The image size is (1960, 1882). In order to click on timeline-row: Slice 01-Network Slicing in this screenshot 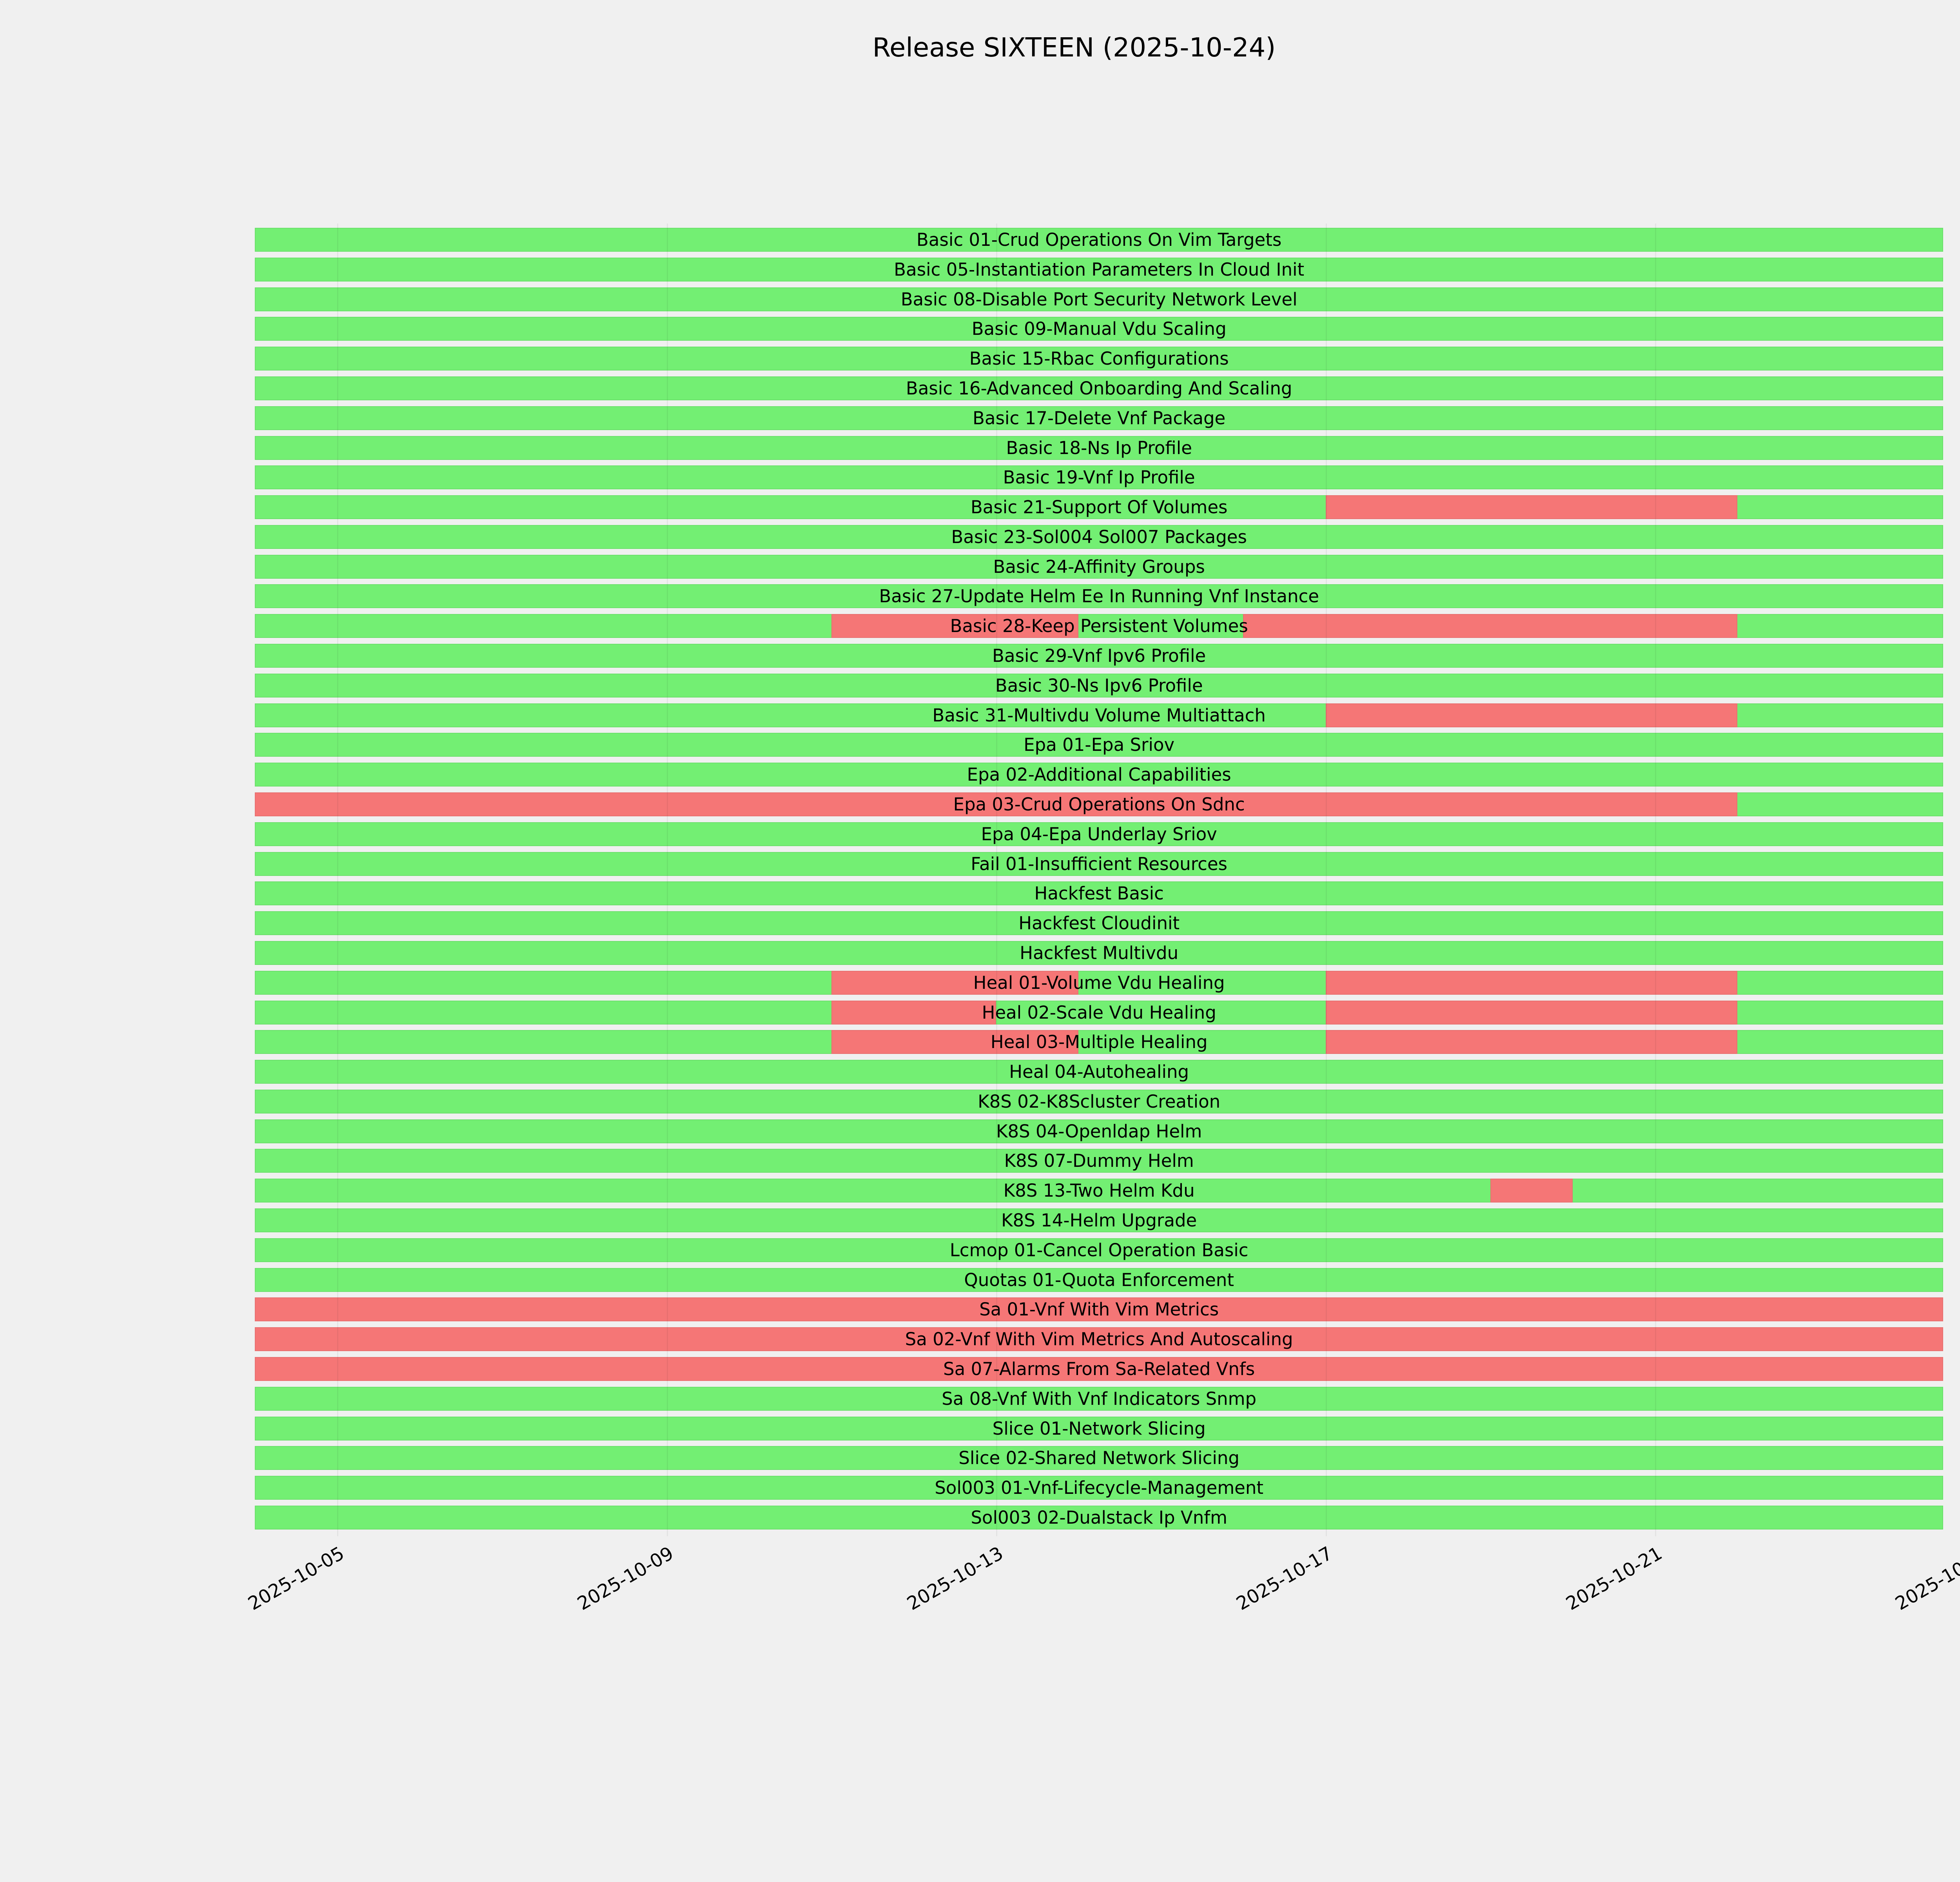, I will do `click(1099, 1428)`.